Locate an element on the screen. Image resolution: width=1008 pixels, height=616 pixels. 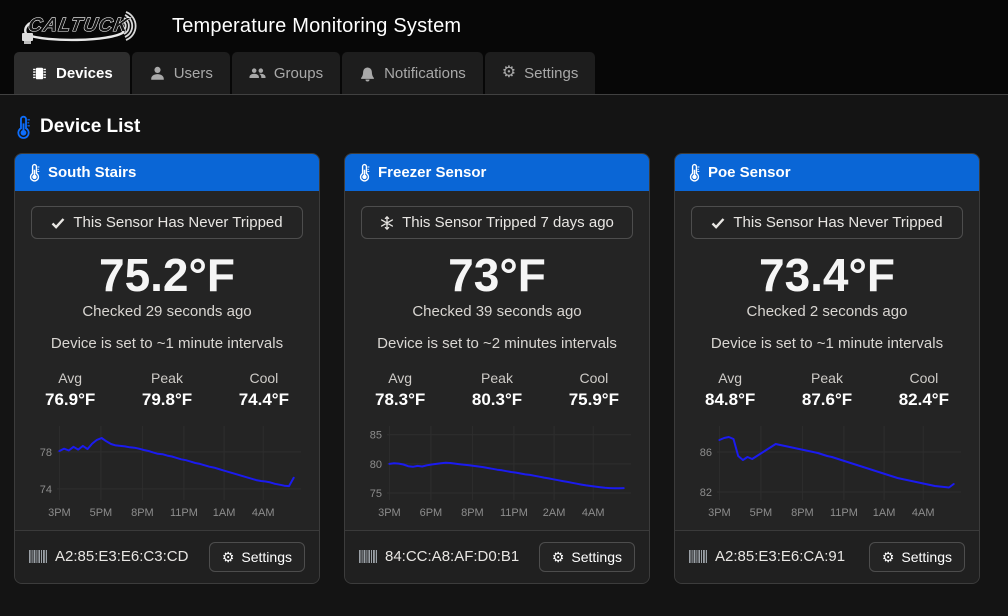
device-card-footer: A2:85:E3:E6:C3:CD ⚙ Settings is located at coordinates (167, 556).